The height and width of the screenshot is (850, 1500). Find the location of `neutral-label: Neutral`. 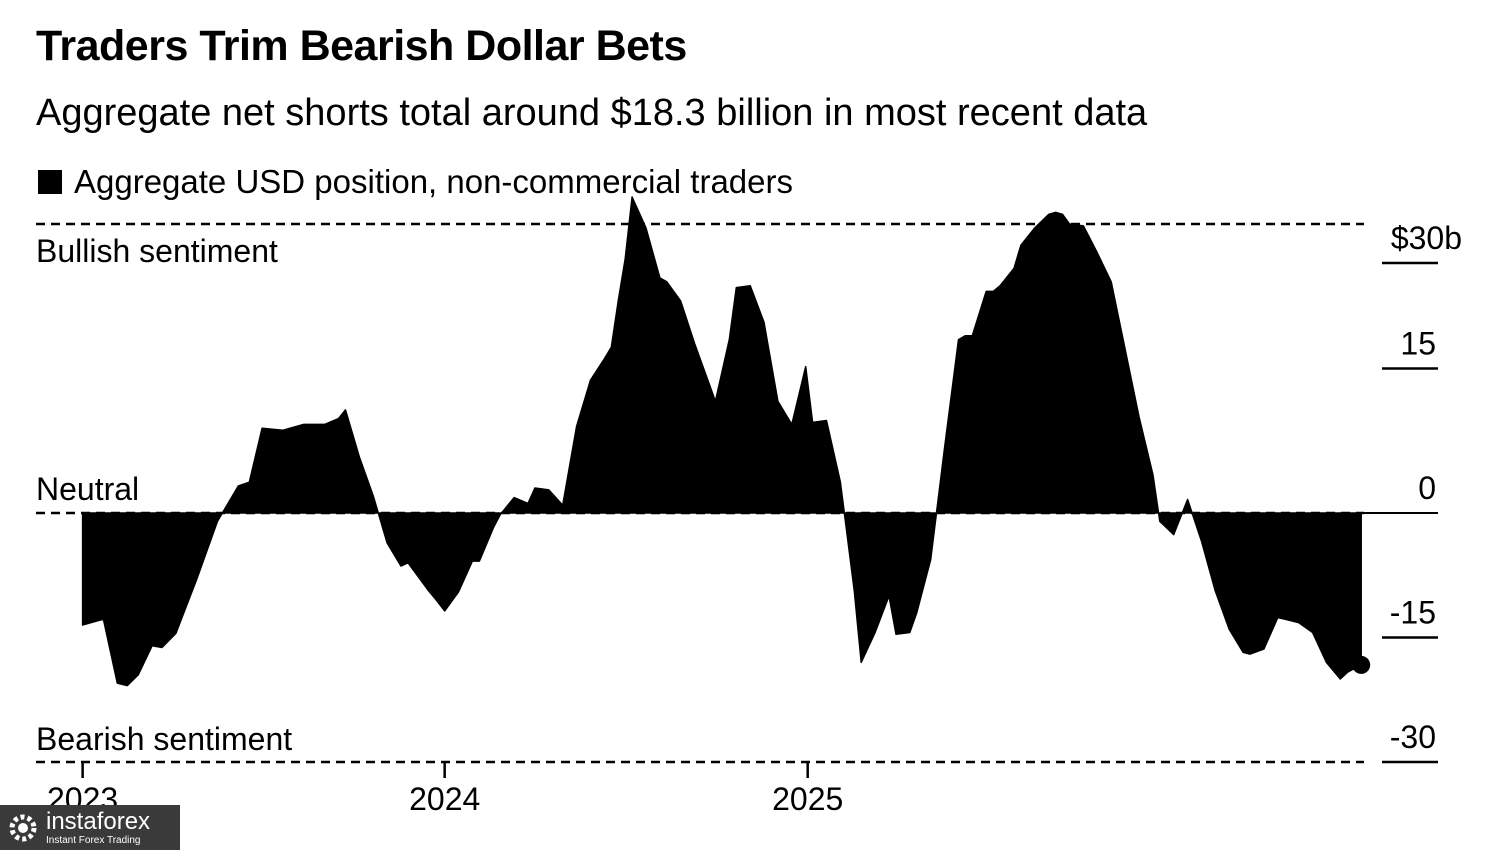

neutral-label: Neutral is located at coordinates (87, 489).